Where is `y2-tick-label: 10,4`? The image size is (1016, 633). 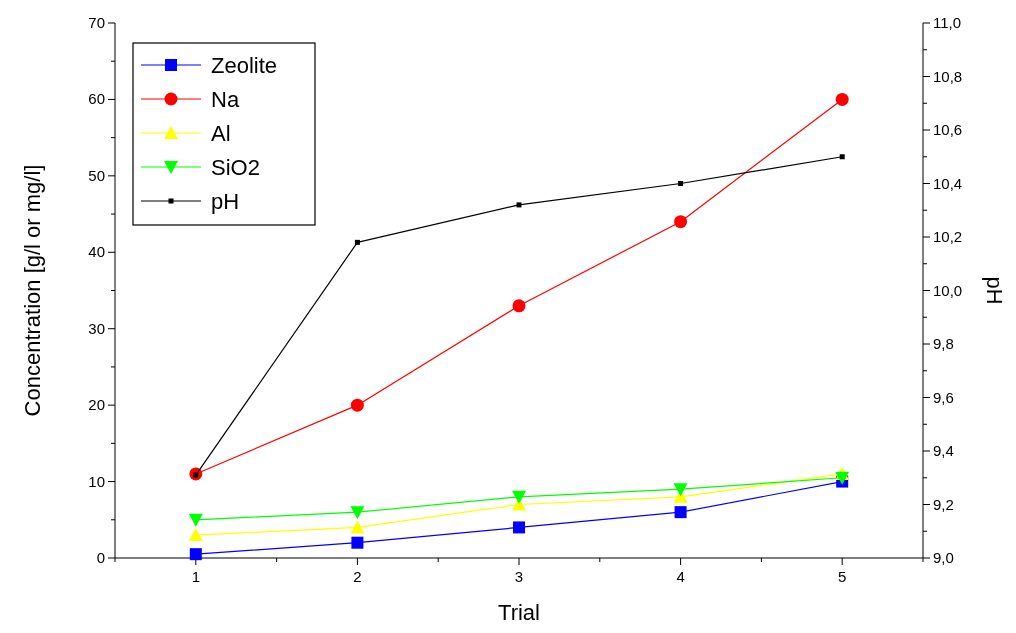 y2-tick-label: 10,4 is located at coordinates (948, 183).